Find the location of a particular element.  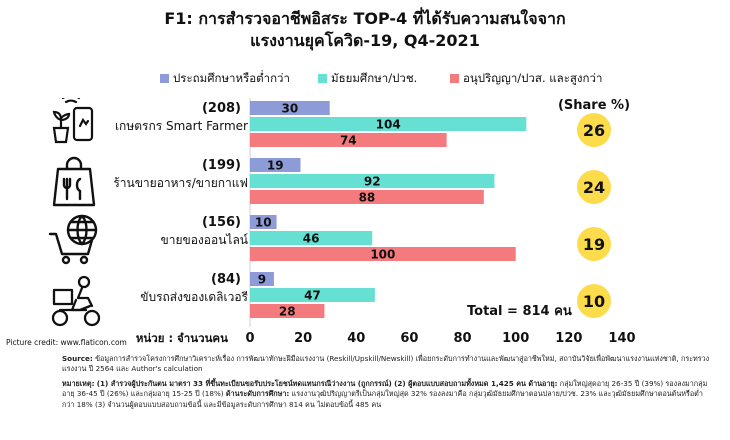

legend-swatch-bachelor is located at coordinates (454, 78).